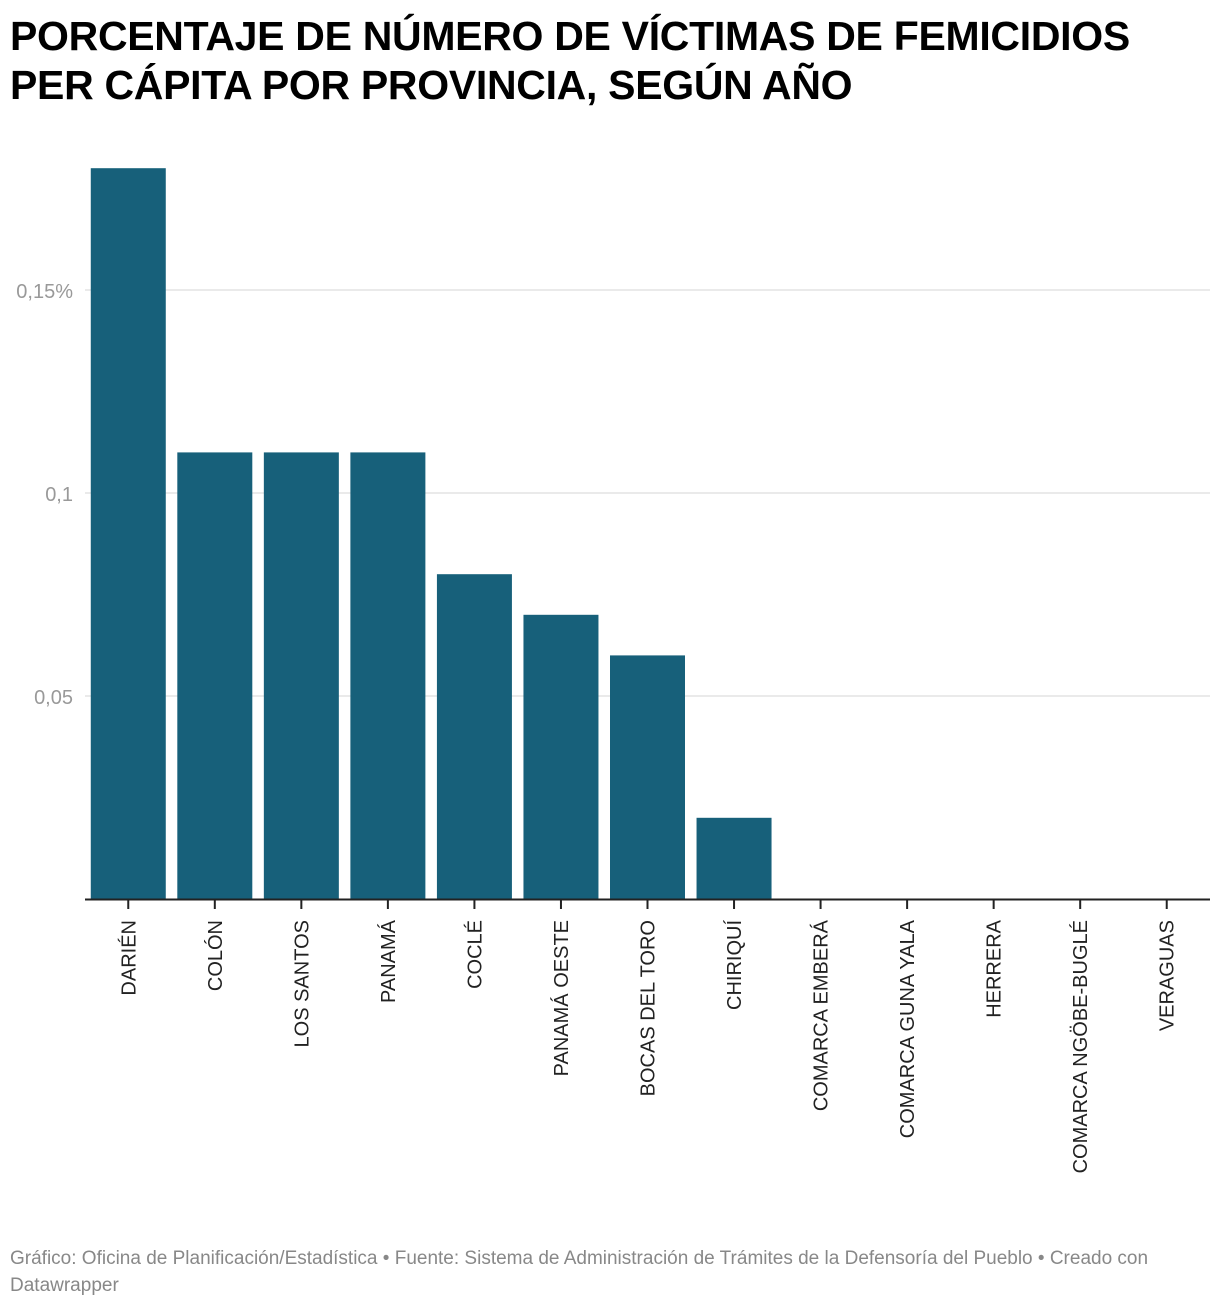 The width and height of the screenshot is (1220, 1308). Describe the element at coordinates (388, 961) in the screenshot. I see `x-tick-label: PANAMÁ` at that location.